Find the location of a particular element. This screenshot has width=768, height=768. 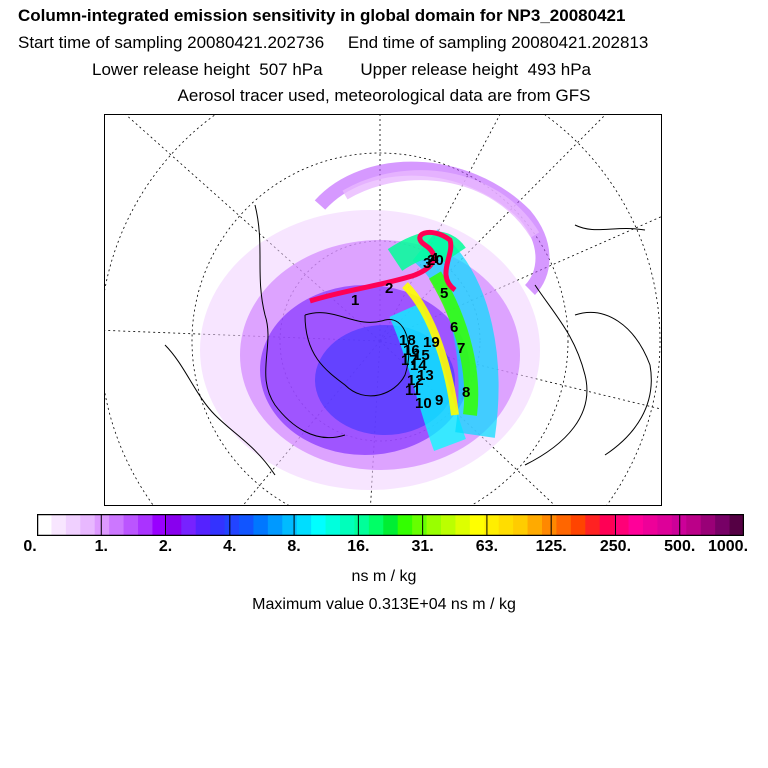

colorbar-units: ns m / kg is located at coordinates (384, 576).